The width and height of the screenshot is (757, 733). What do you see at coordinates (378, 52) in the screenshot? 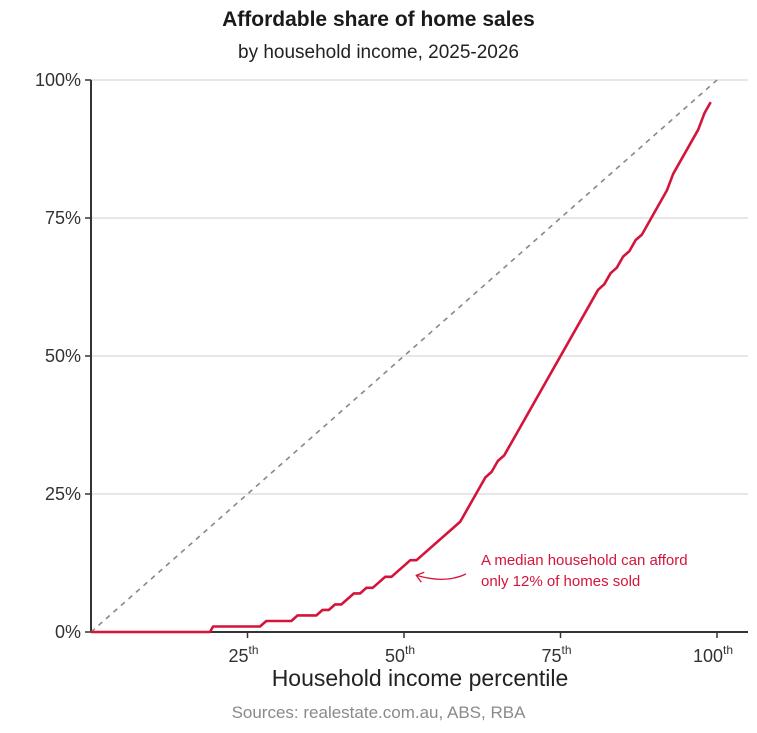
I see `chart-subtitle: by household income, 2025-2026` at bounding box center [378, 52].